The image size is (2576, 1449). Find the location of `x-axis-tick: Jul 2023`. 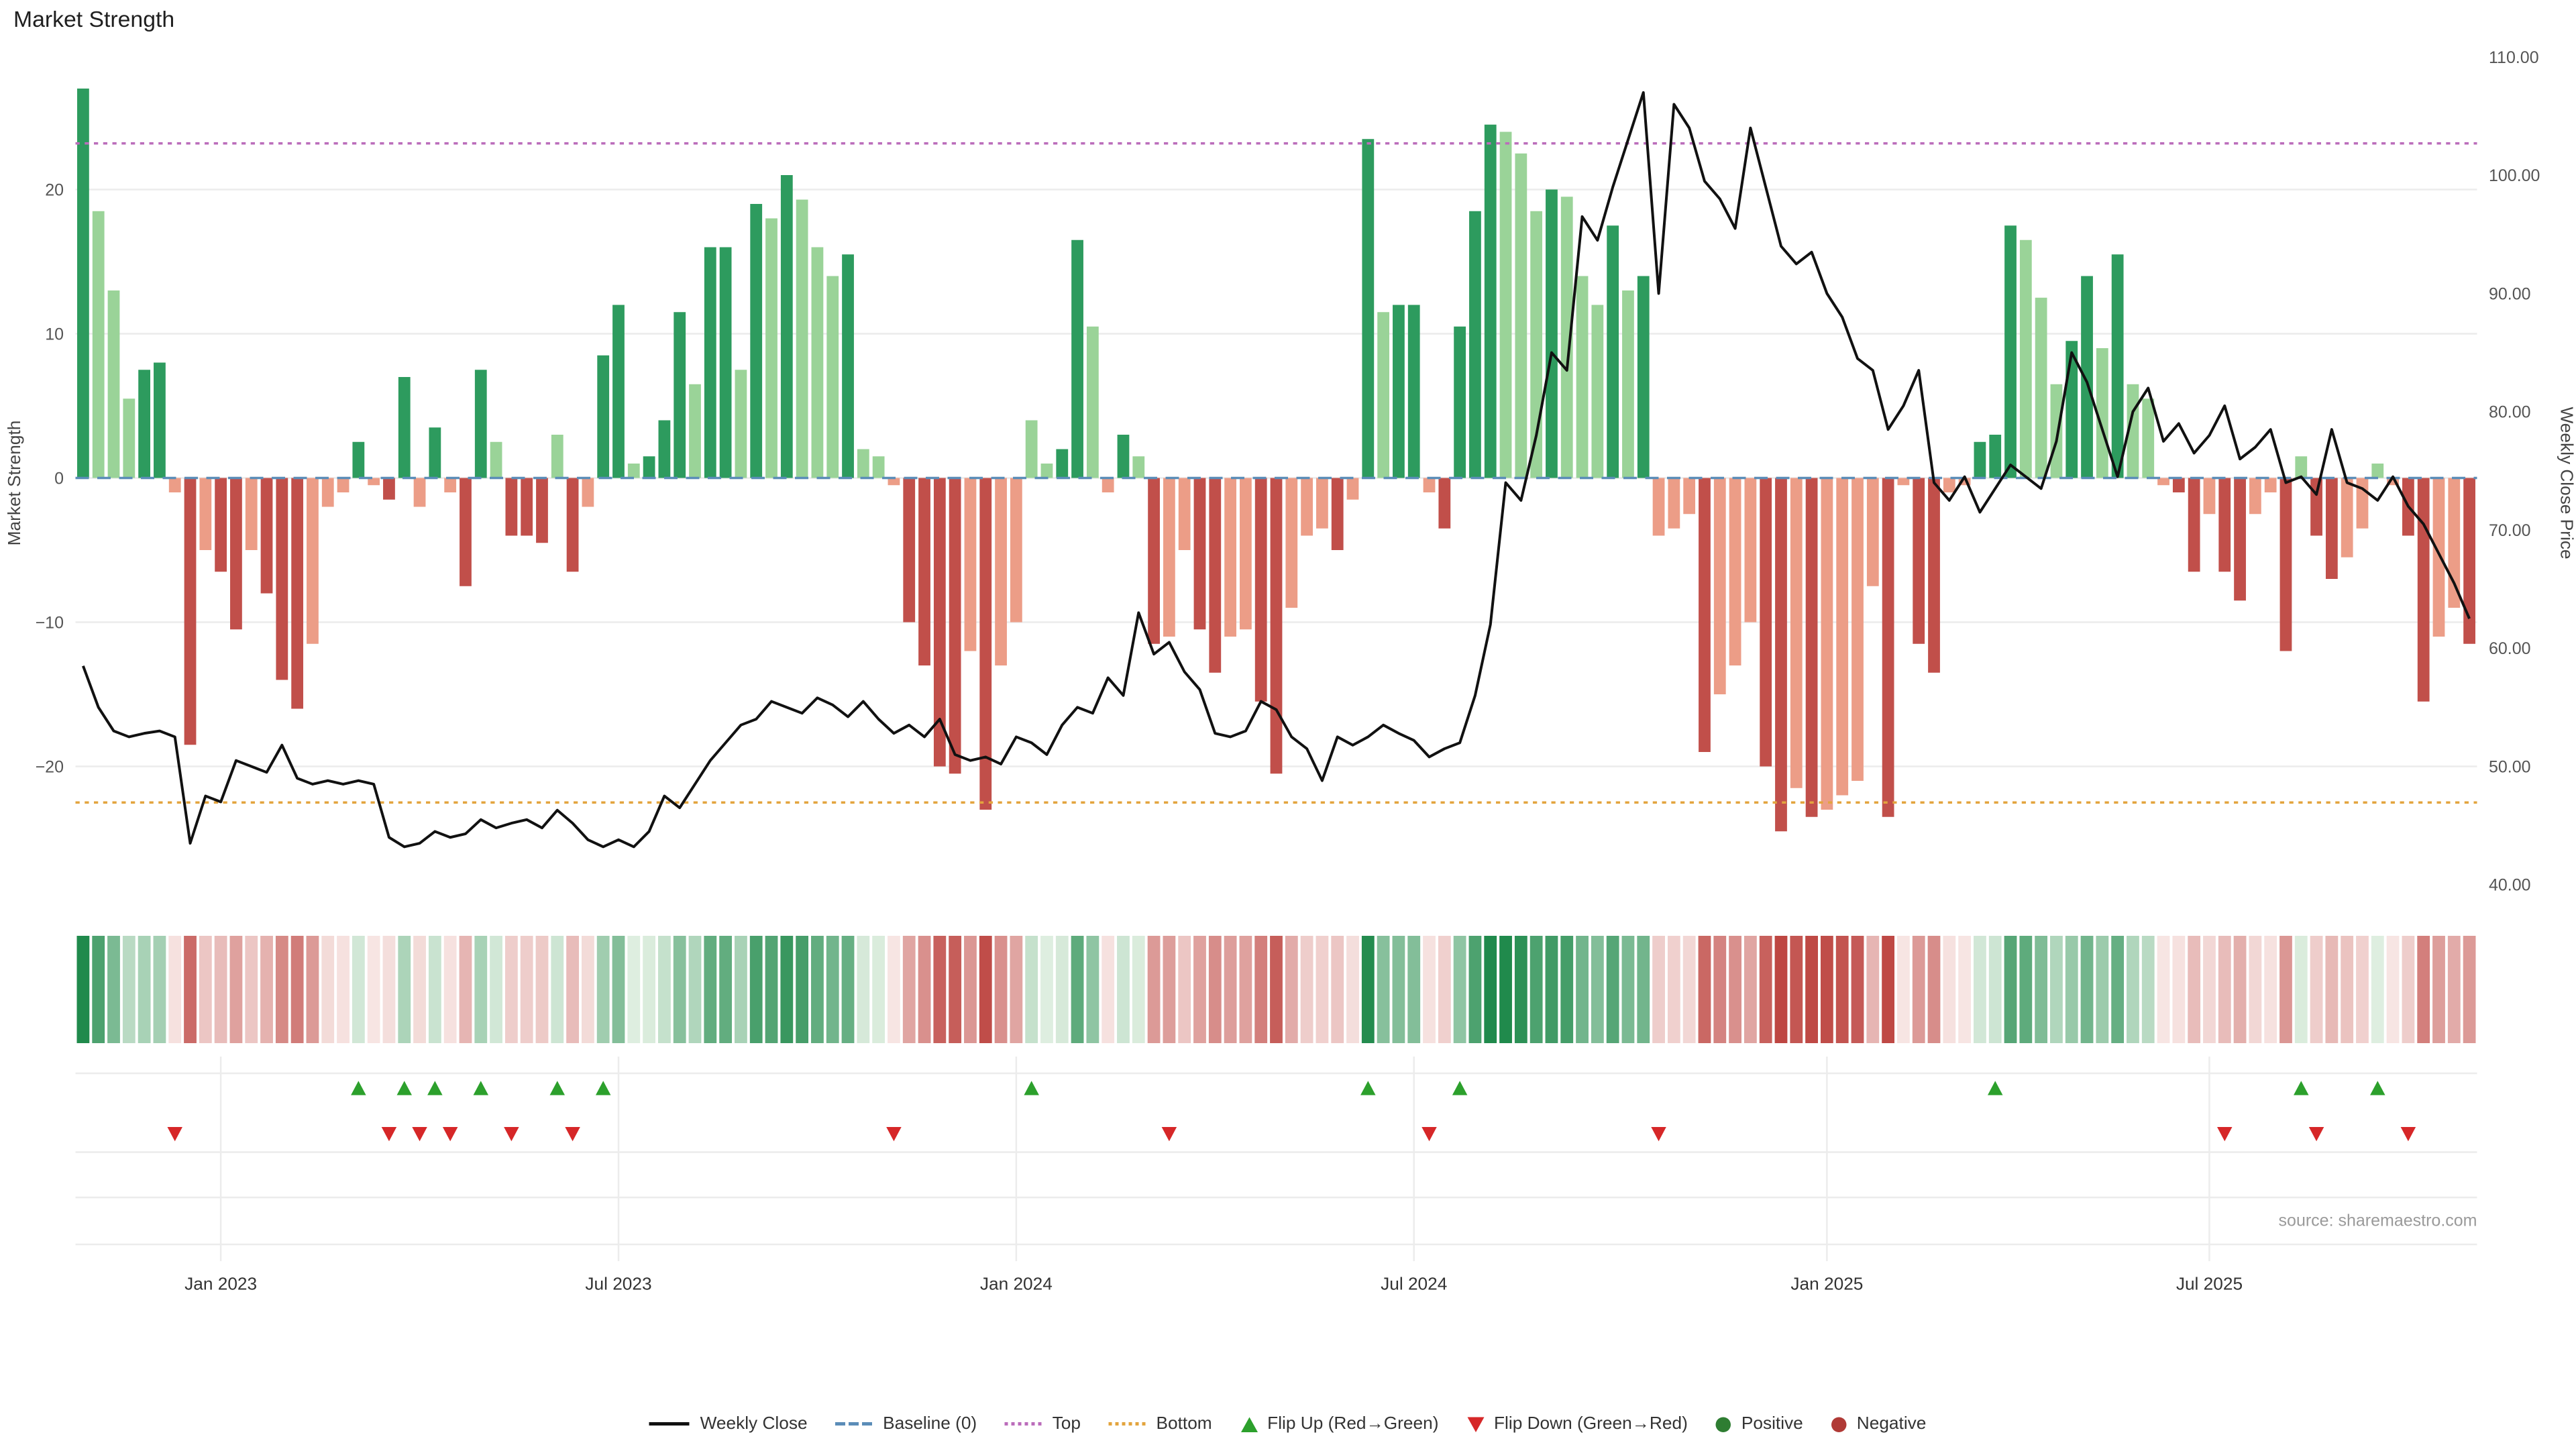

x-axis-tick: Jul 2023 is located at coordinates (618, 1284).